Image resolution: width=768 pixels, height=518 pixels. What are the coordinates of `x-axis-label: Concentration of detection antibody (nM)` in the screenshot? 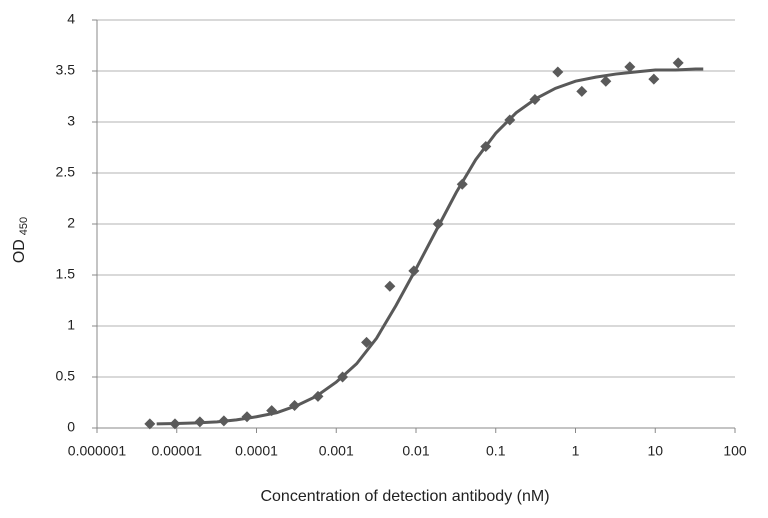 It's located at (404, 496).